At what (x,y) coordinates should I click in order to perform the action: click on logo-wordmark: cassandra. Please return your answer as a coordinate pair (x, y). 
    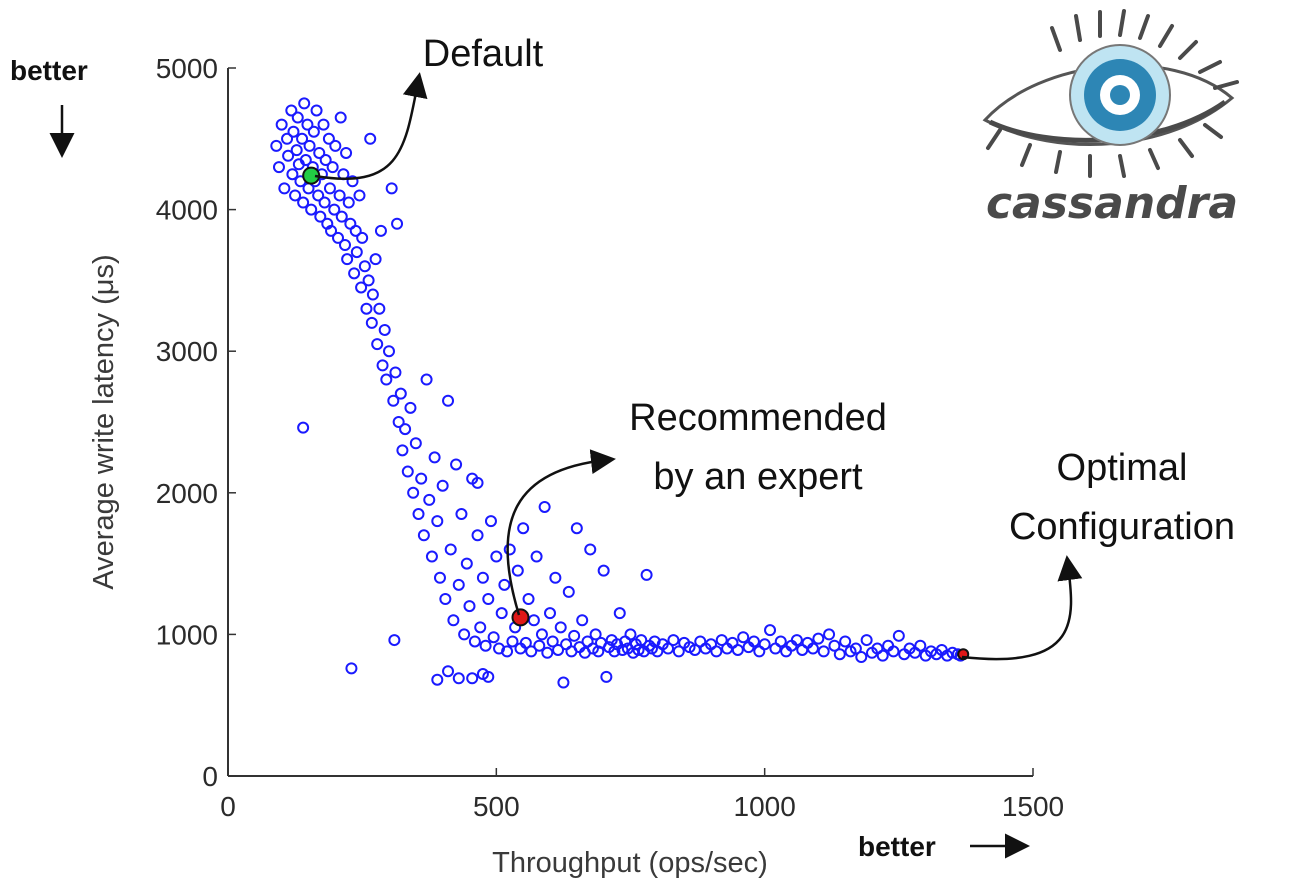
    Looking at the image, I should click on (1112, 203).